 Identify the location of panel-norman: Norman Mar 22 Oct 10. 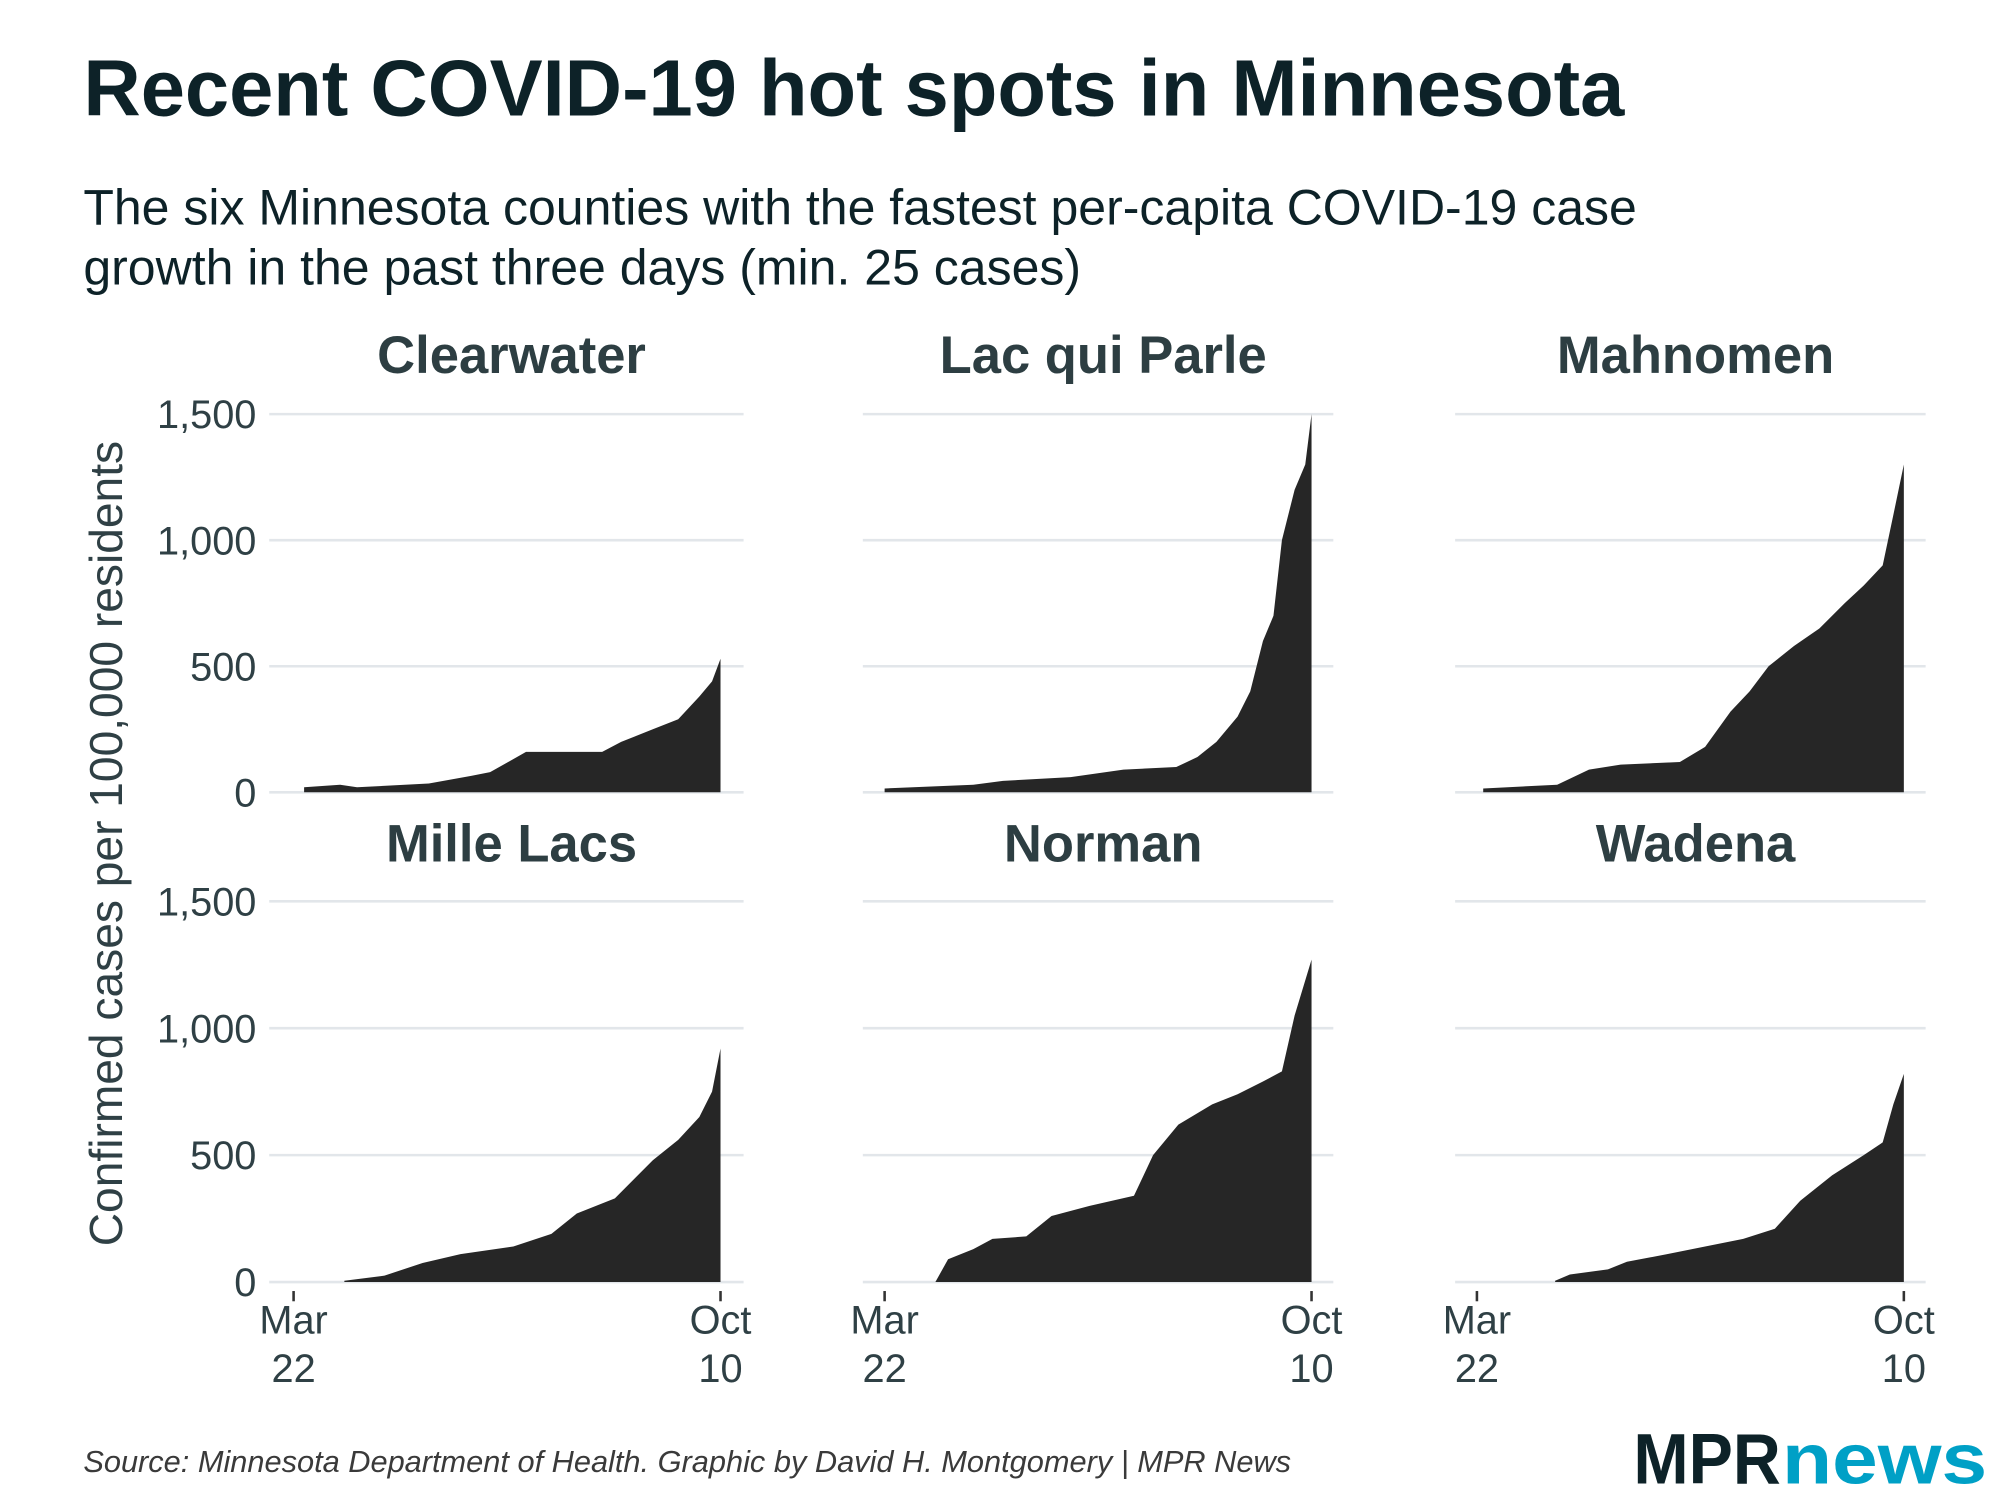
(1096, 1103).